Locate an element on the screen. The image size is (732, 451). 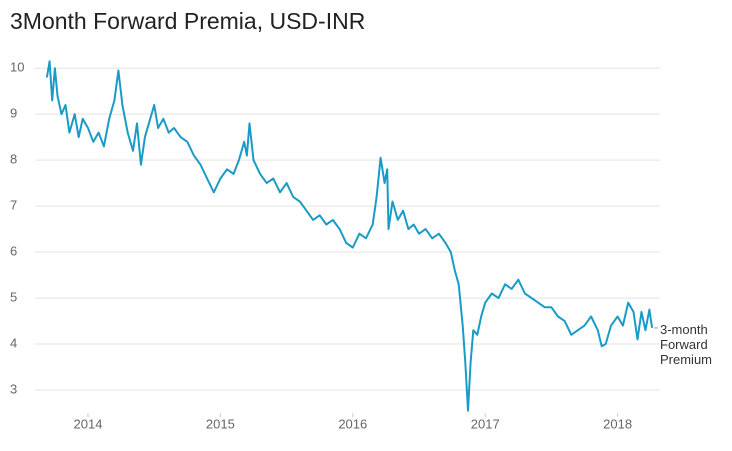
x-tick-label: 2015 is located at coordinates (220, 423).